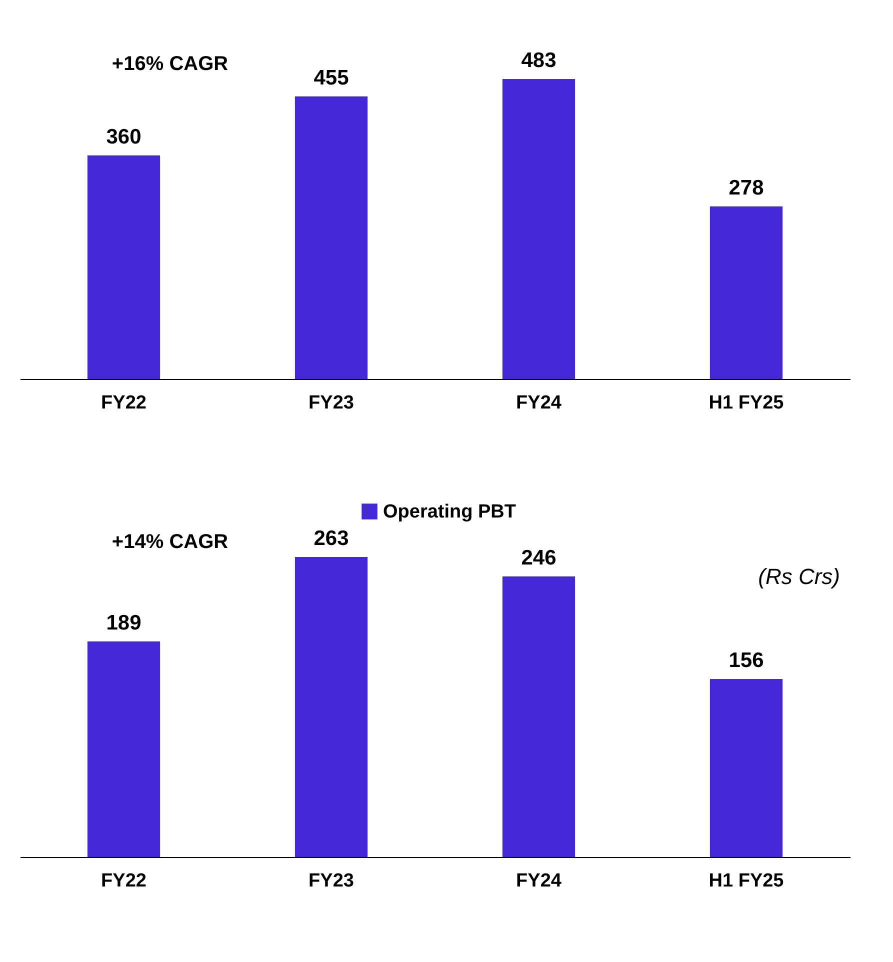 The image size is (893, 962). I want to click on annotation: (Rs Crs), so click(799, 576).